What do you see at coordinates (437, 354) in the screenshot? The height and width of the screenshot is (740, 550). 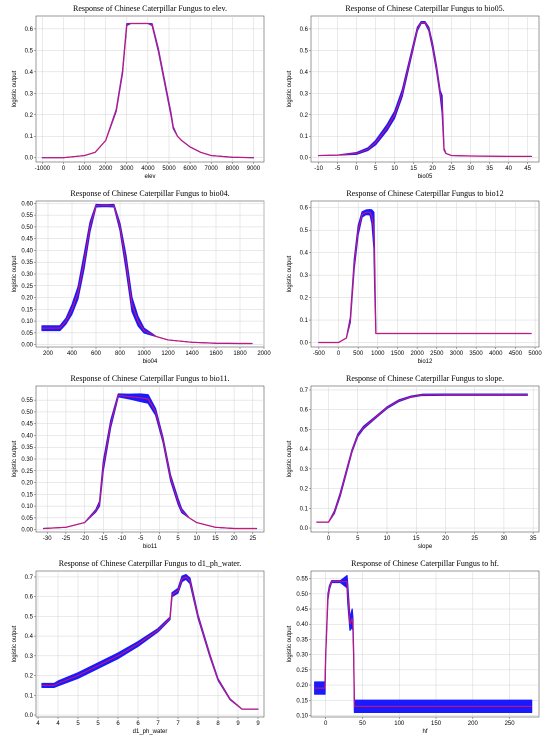 I see `x-tick-label: 2500` at bounding box center [437, 354].